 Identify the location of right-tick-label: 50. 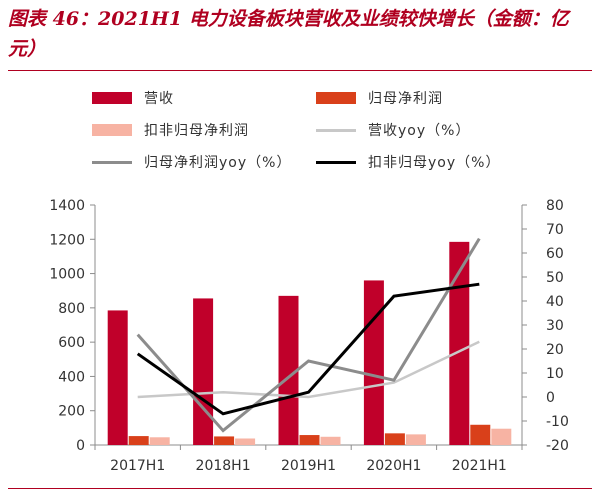
(555, 278).